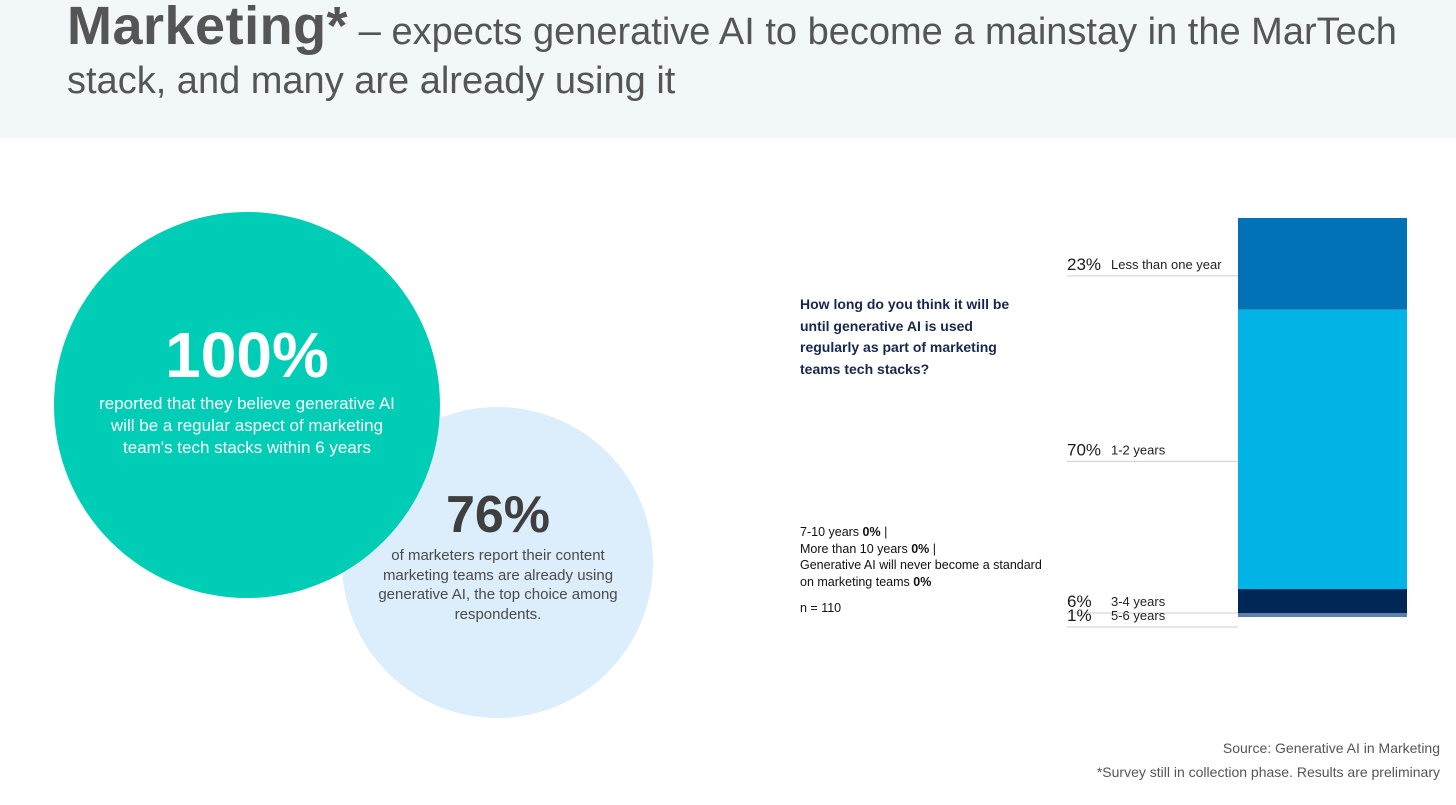  Describe the element at coordinates (1322, 264) in the screenshot. I see `bar-segment-less-than-one-year` at that location.